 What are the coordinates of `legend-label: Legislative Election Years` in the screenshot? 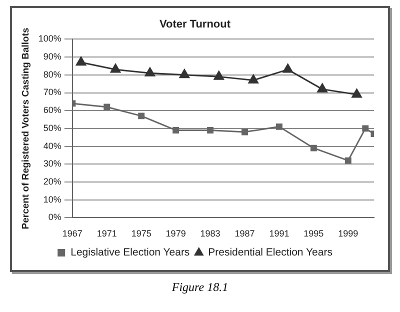 It's located at (130, 252).